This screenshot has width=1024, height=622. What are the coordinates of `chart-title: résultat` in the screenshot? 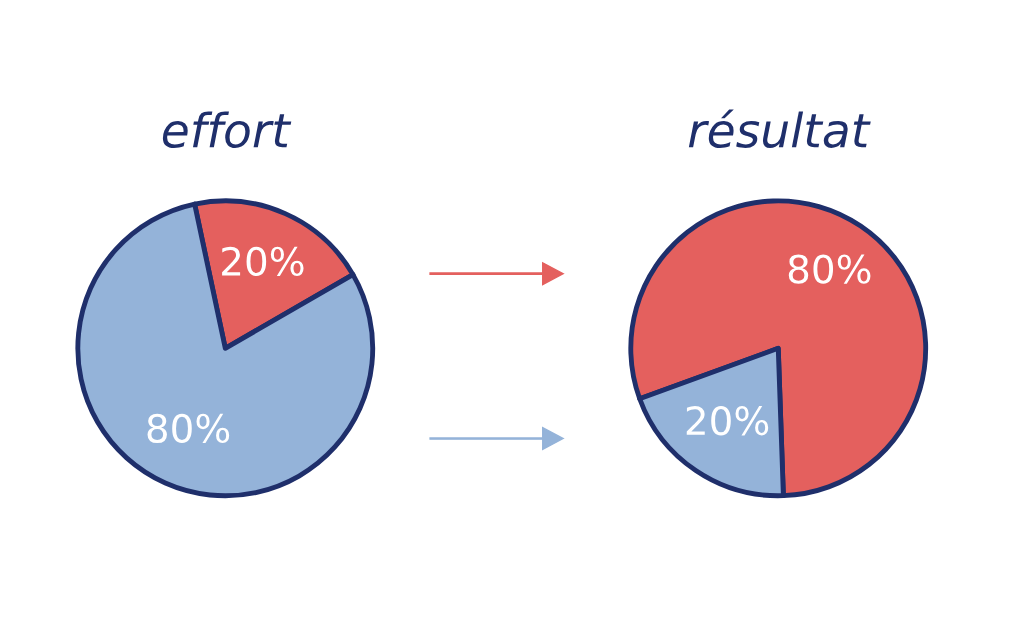 It's located at (779, 128).